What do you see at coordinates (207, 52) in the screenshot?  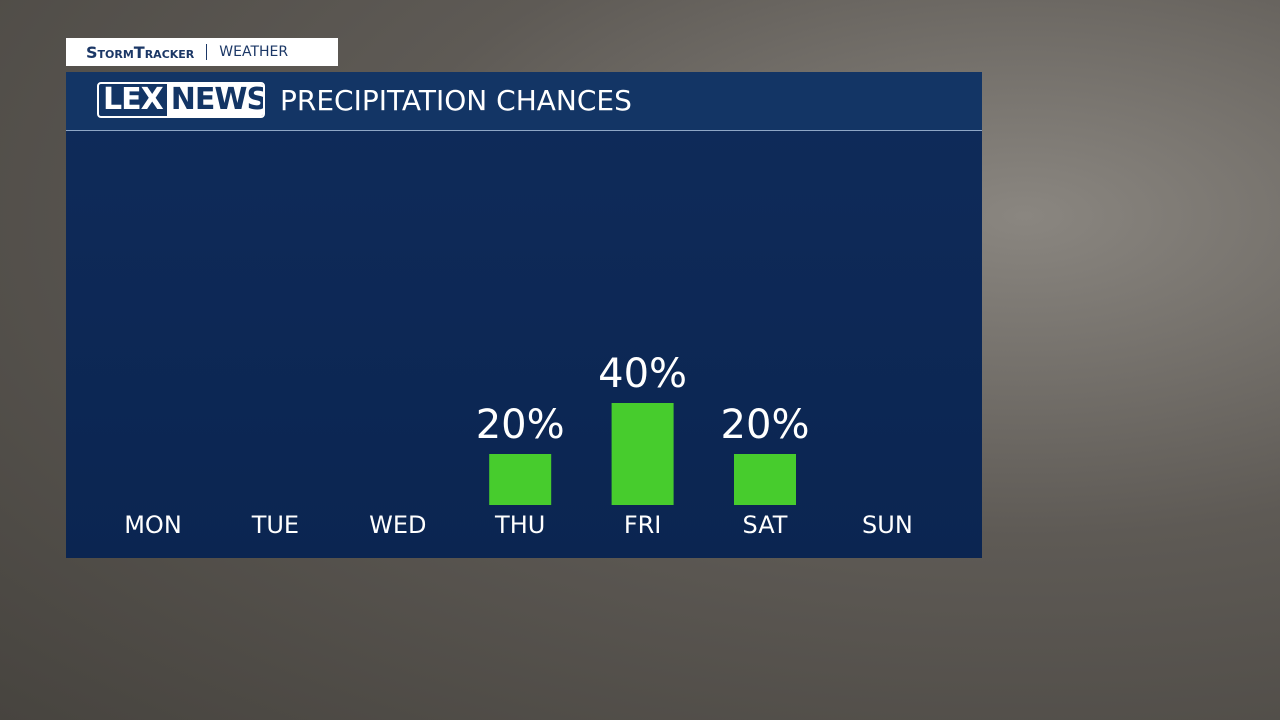 I see `separator` at bounding box center [207, 52].